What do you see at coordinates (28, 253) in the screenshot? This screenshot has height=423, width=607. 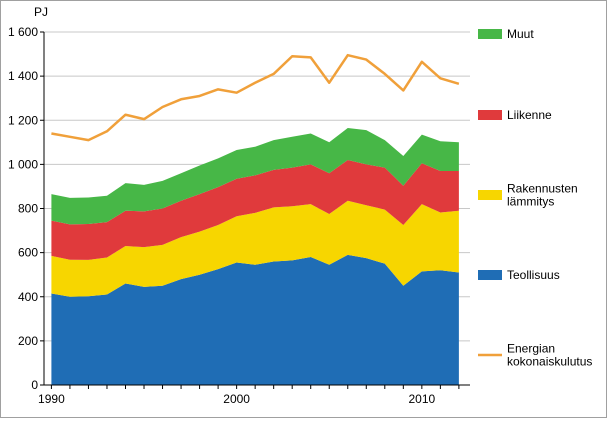 I see `y-tick-label: 600` at bounding box center [28, 253].